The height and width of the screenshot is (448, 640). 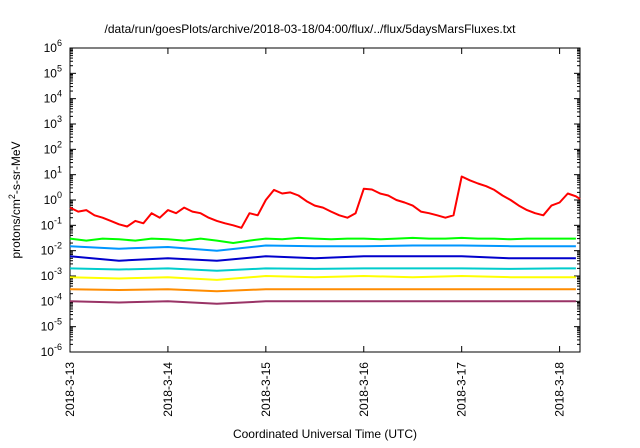 What do you see at coordinates (53, 71) in the screenshot?
I see `y-tick-label: 10⁵` at bounding box center [53, 71].